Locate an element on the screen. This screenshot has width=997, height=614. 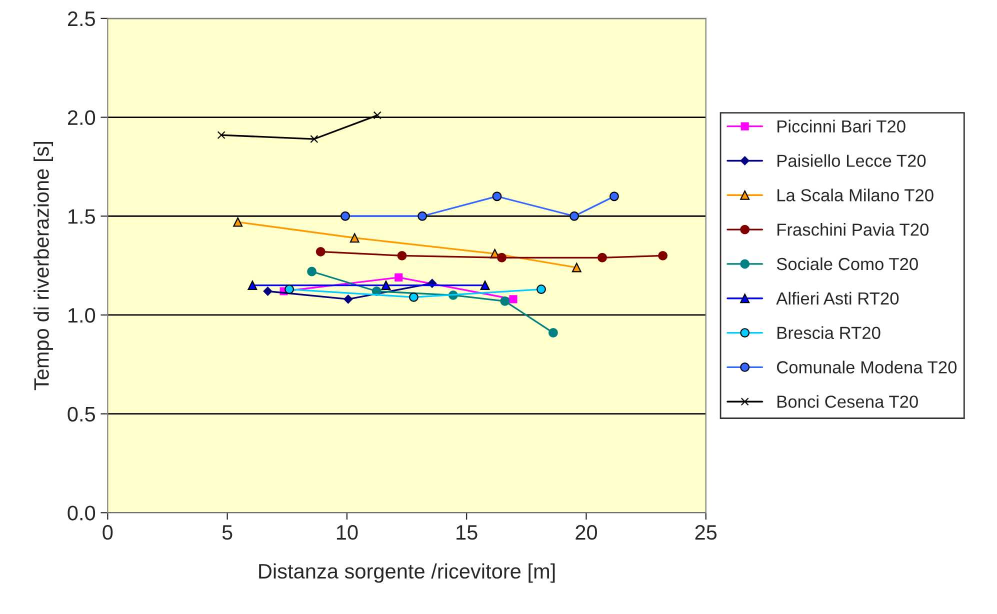
x-tick-label: 25 is located at coordinates (706, 532).